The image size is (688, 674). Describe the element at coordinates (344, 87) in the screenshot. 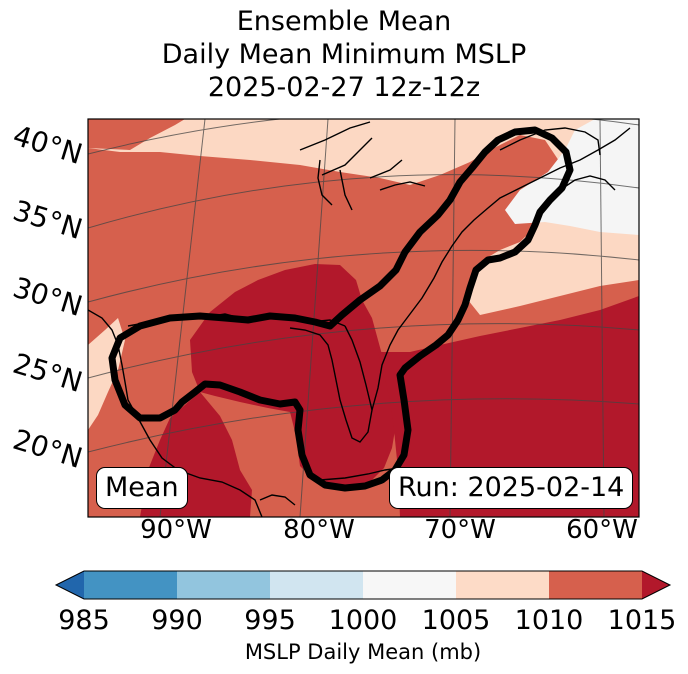

I see `title-line-3: 2025-02-27 12z-12z` at that location.